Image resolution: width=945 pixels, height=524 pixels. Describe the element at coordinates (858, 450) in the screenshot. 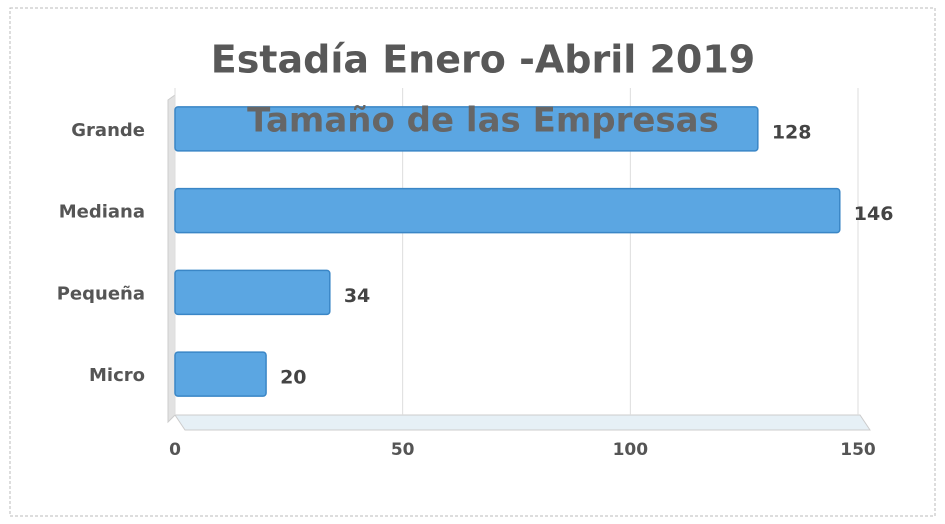

I see `x-tick-label: 150` at that location.